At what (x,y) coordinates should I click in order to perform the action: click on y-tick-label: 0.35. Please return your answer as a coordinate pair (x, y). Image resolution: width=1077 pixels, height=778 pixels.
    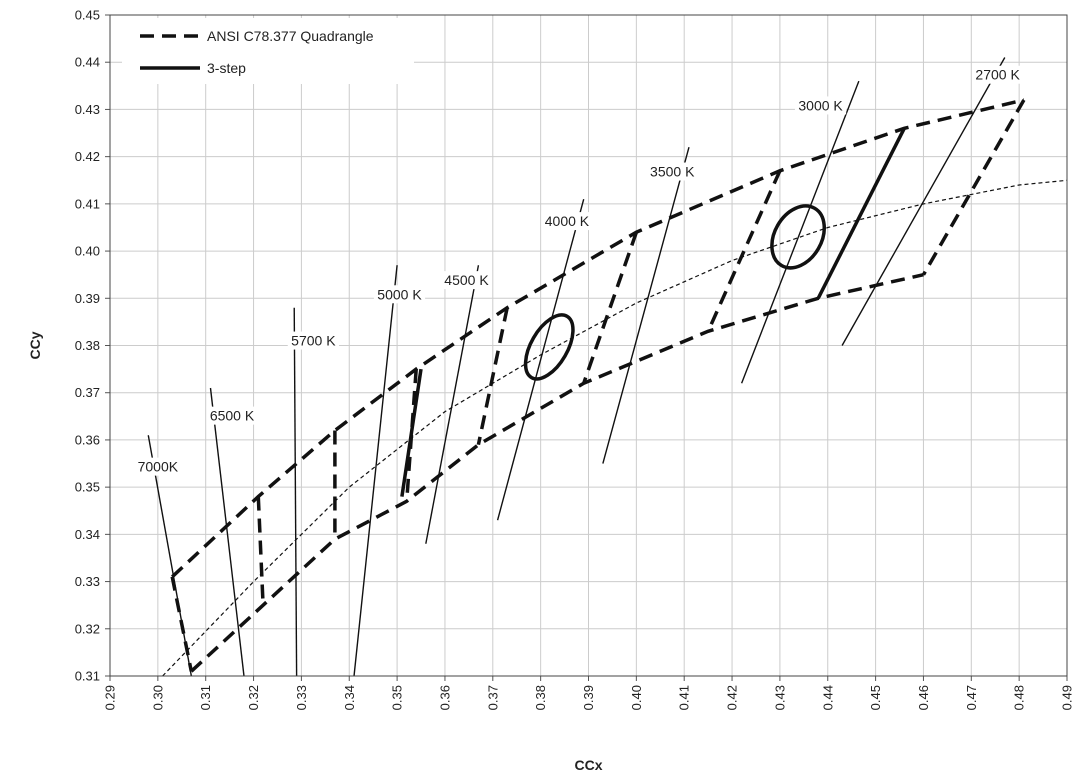
    Looking at the image, I should click on (87, 487).